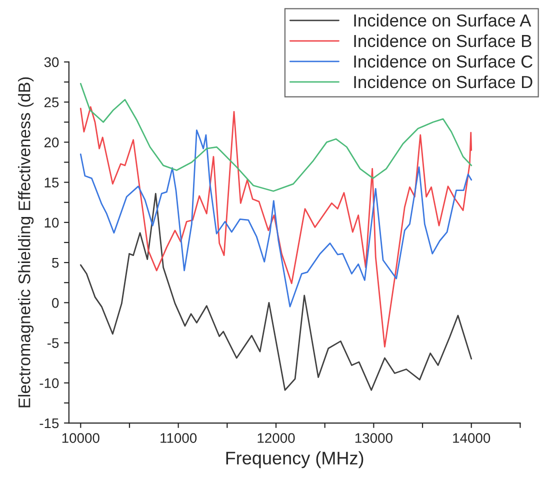 The image size is (547, 484). What do you see at coordinates (443, 81) in the screenshot?
I see `legend-label: Incidence on Surface D` at bounding box center [443, 81].